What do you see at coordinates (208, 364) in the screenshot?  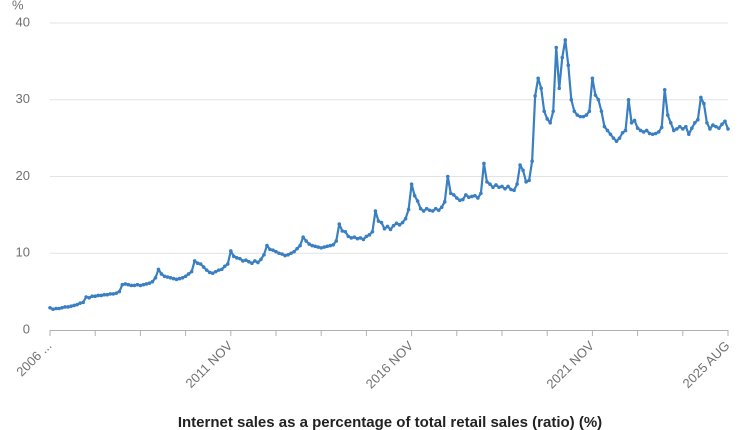 I see `x-tick-label: 2011 NOV` at bounding box center [208, 364].